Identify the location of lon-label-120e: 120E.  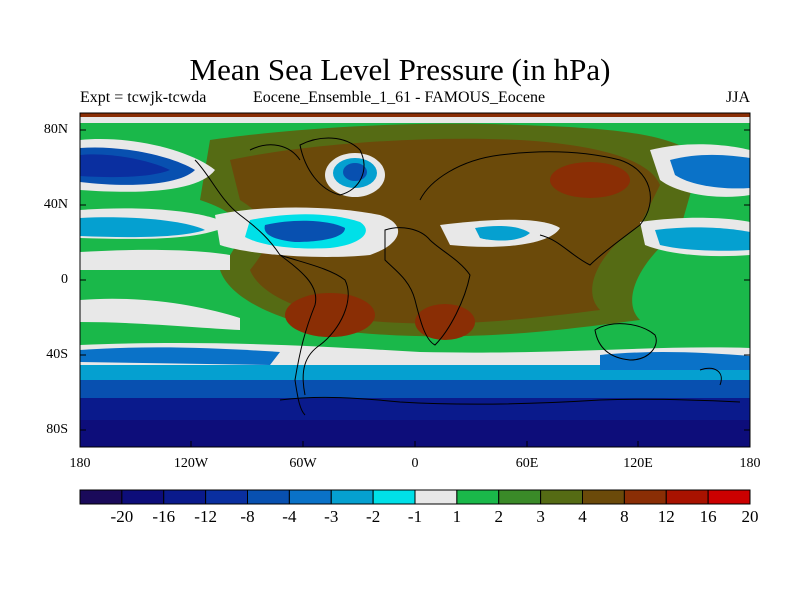
(638, 463).